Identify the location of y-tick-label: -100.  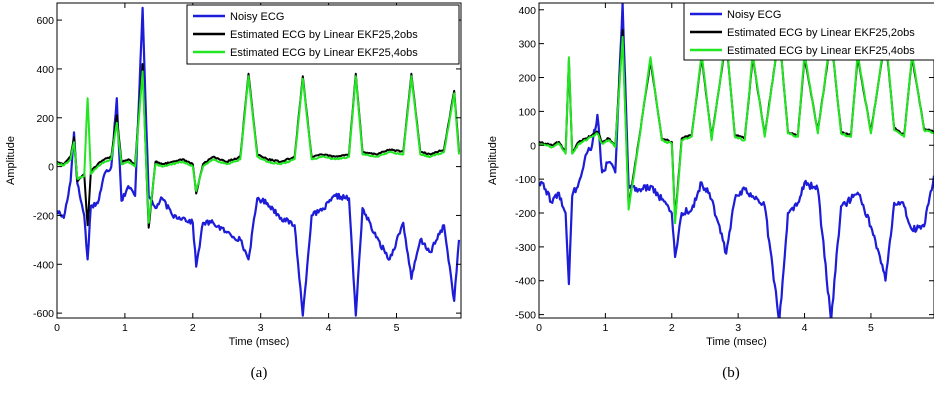
(525, 180).